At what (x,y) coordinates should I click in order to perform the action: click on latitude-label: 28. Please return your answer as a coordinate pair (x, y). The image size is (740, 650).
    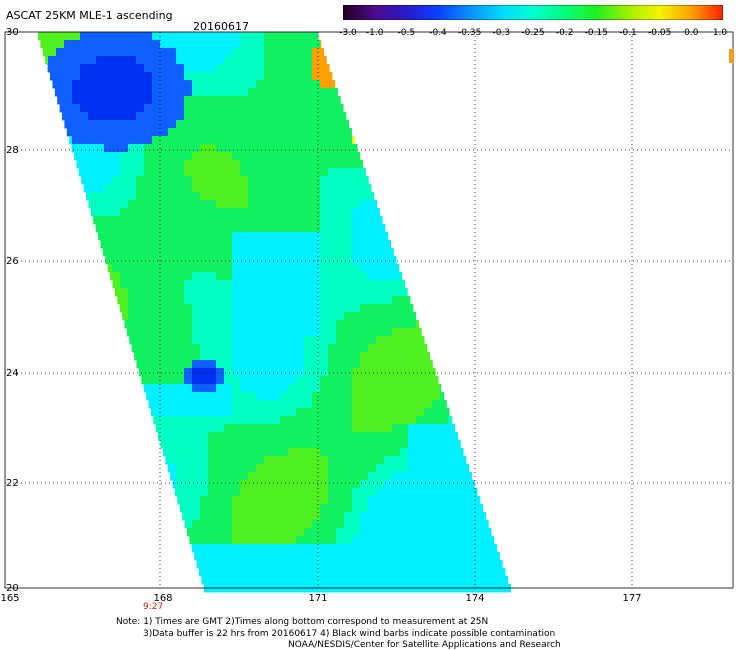
    Looking at the image, I should click on (12, 150).